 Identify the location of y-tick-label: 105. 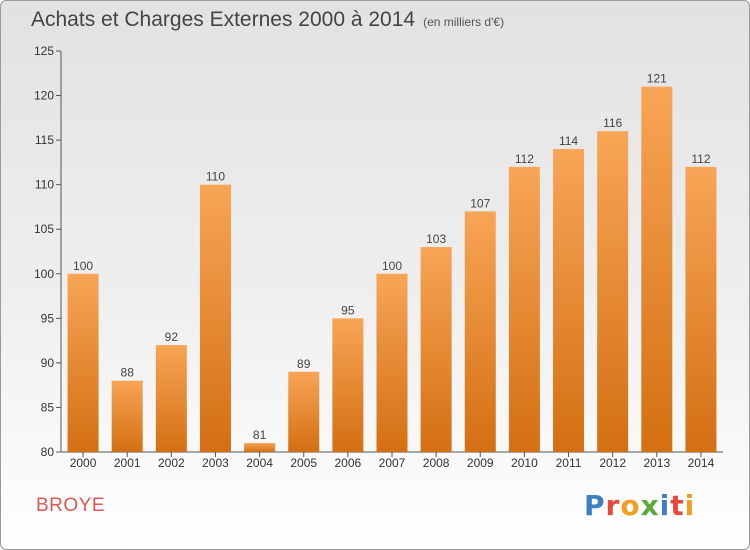
(44, 229).